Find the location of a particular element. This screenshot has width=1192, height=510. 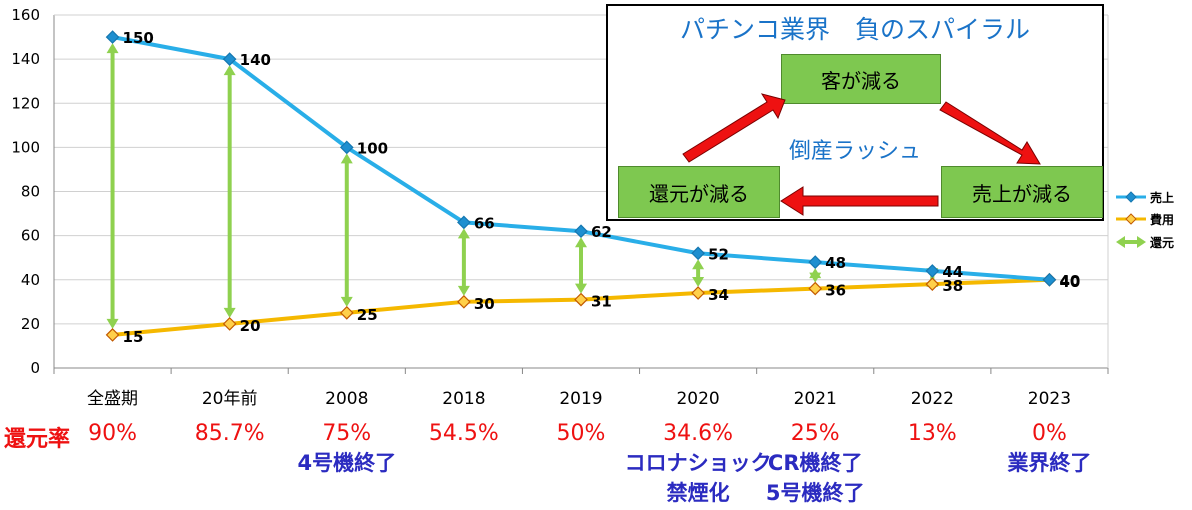

event-note: 5号機終了 is located at coordinates (815, 493).